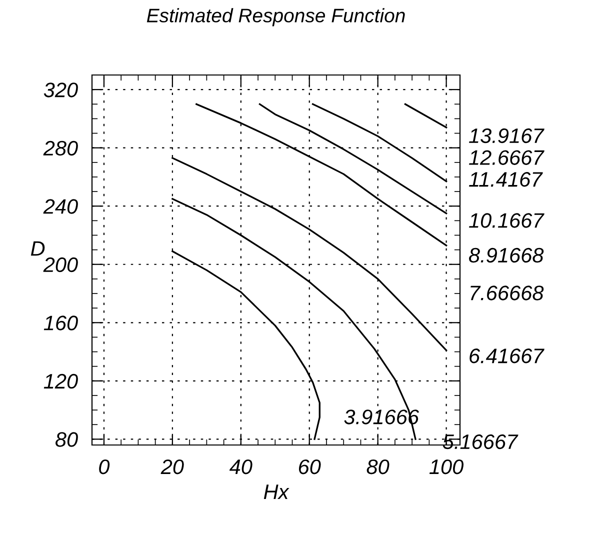 This screenshot has width=591, height=539. Describe the element at coordinates (61, 381) in the screenshot. I see `y-tick-label: 120` at that location.